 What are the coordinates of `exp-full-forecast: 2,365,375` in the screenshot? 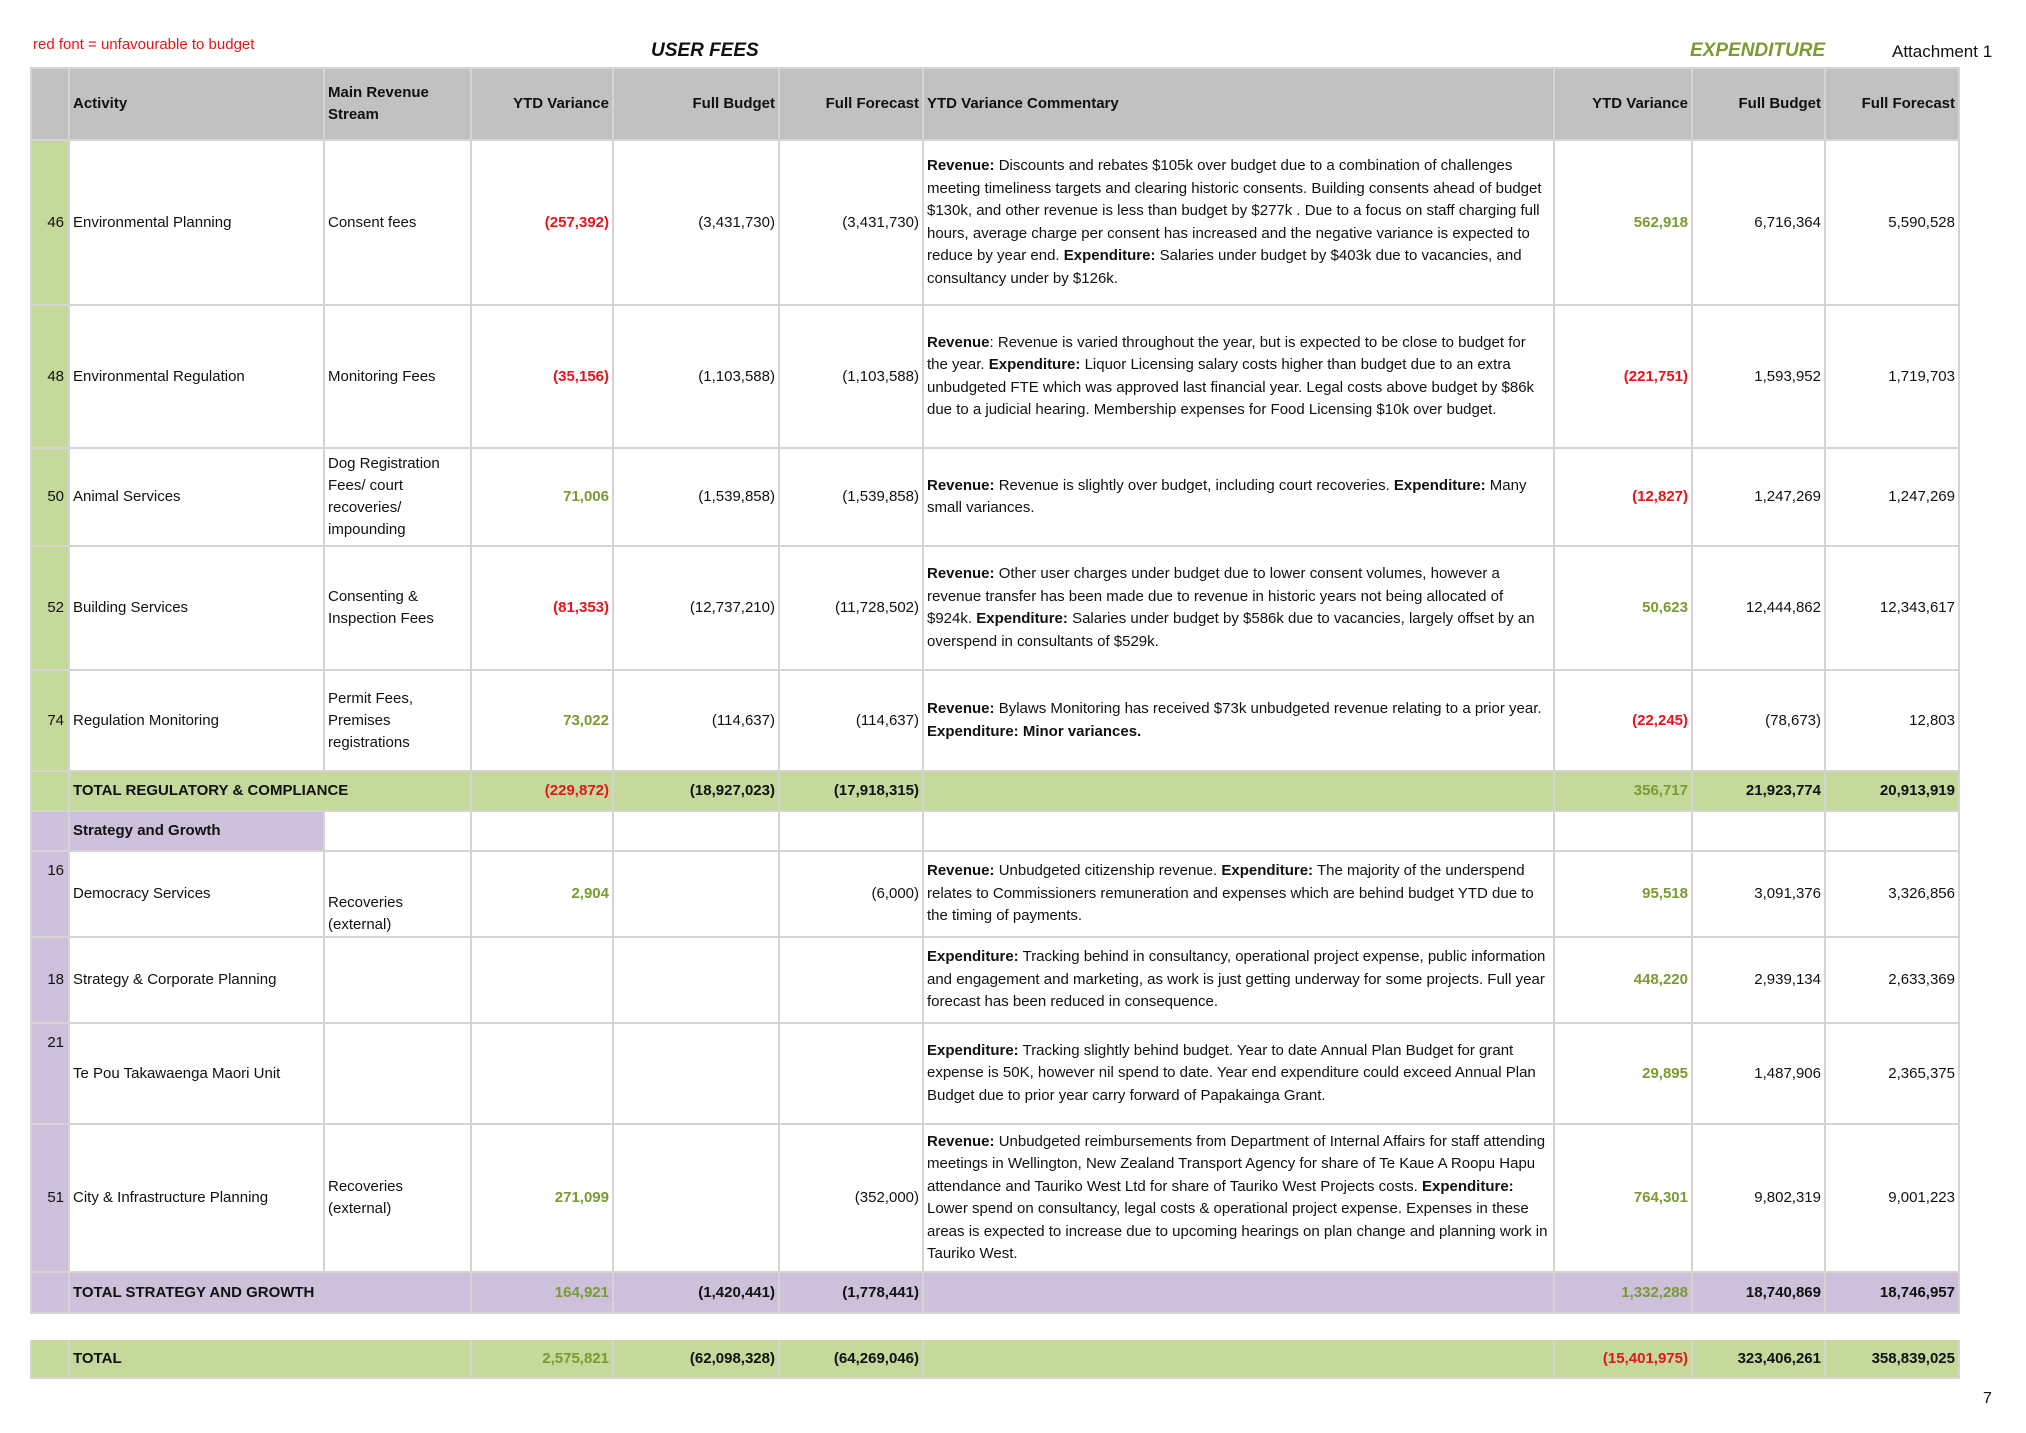 It's located at (1892, 1073).